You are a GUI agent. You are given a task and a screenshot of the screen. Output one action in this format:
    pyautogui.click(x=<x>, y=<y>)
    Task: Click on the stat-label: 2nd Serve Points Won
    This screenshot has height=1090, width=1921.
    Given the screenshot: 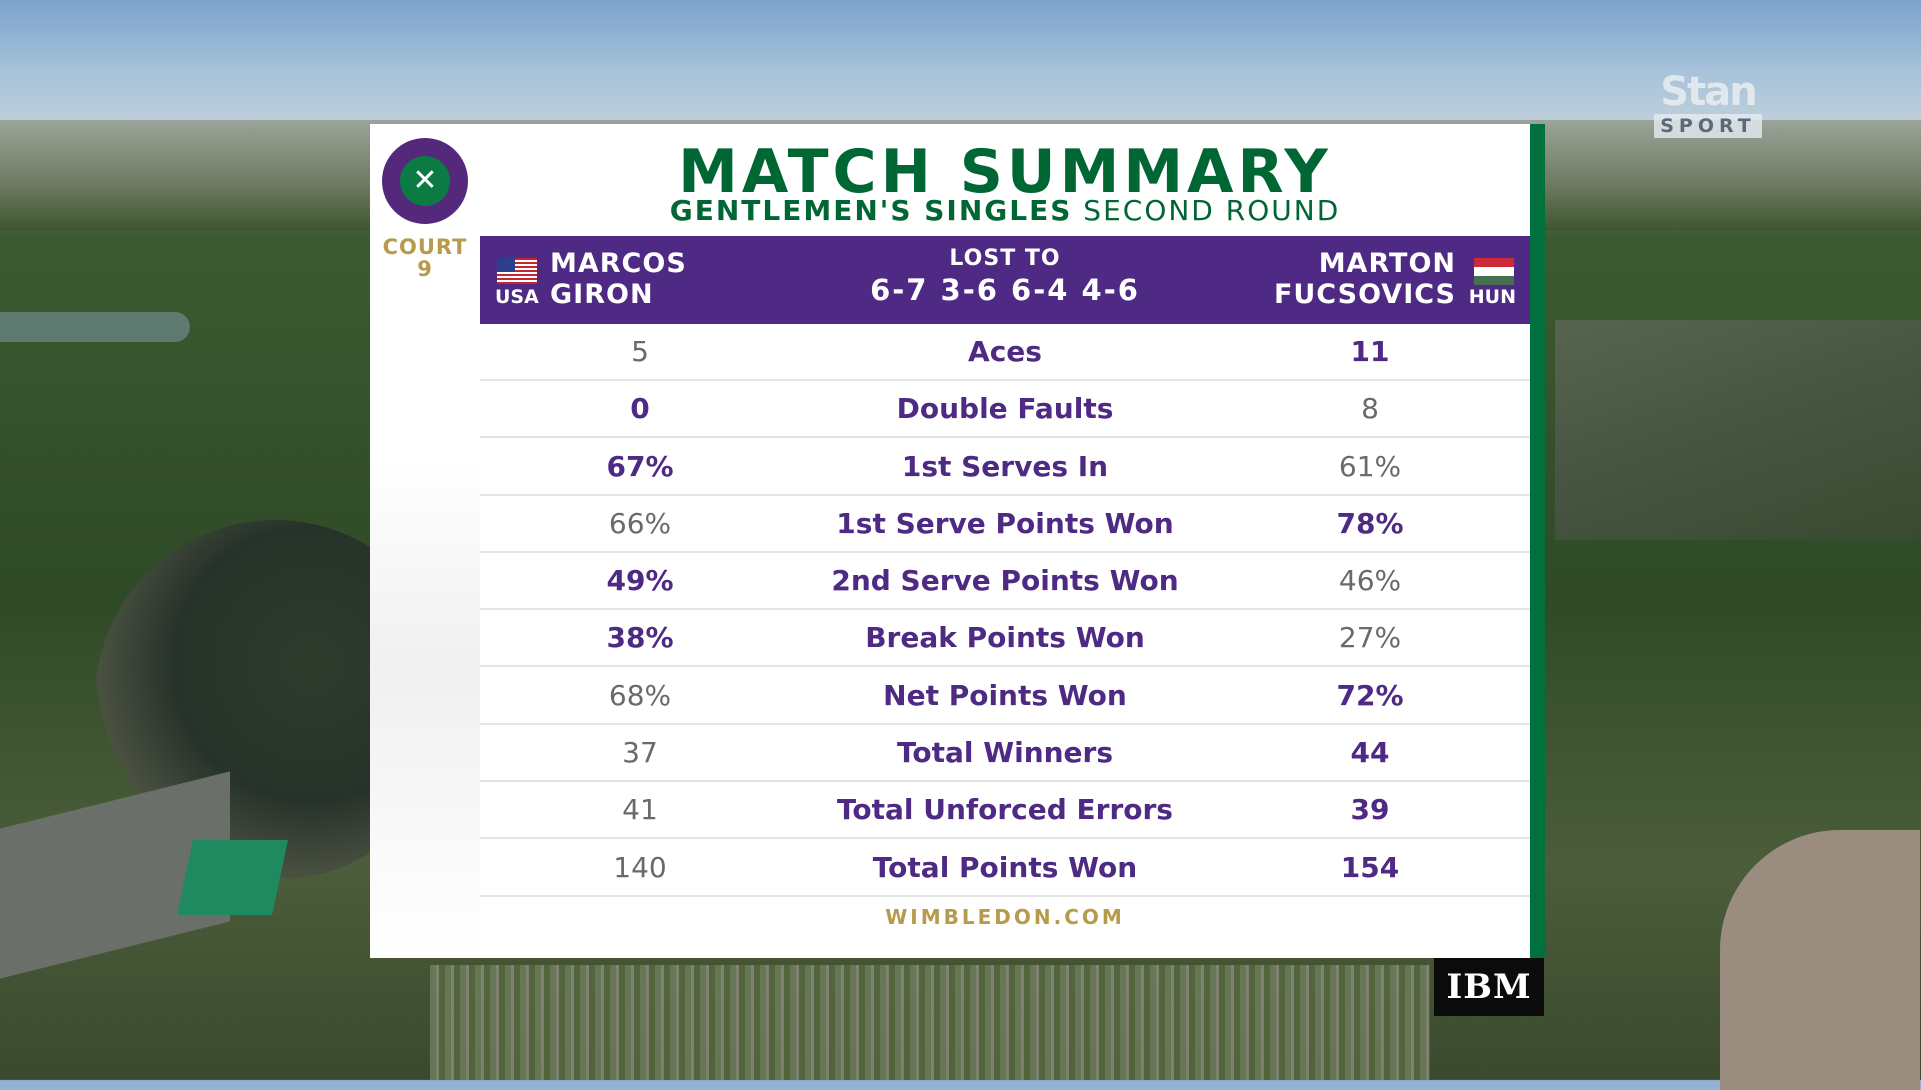 What is the action you would take?
    pyautogui.click(x=1005, y=581)
    